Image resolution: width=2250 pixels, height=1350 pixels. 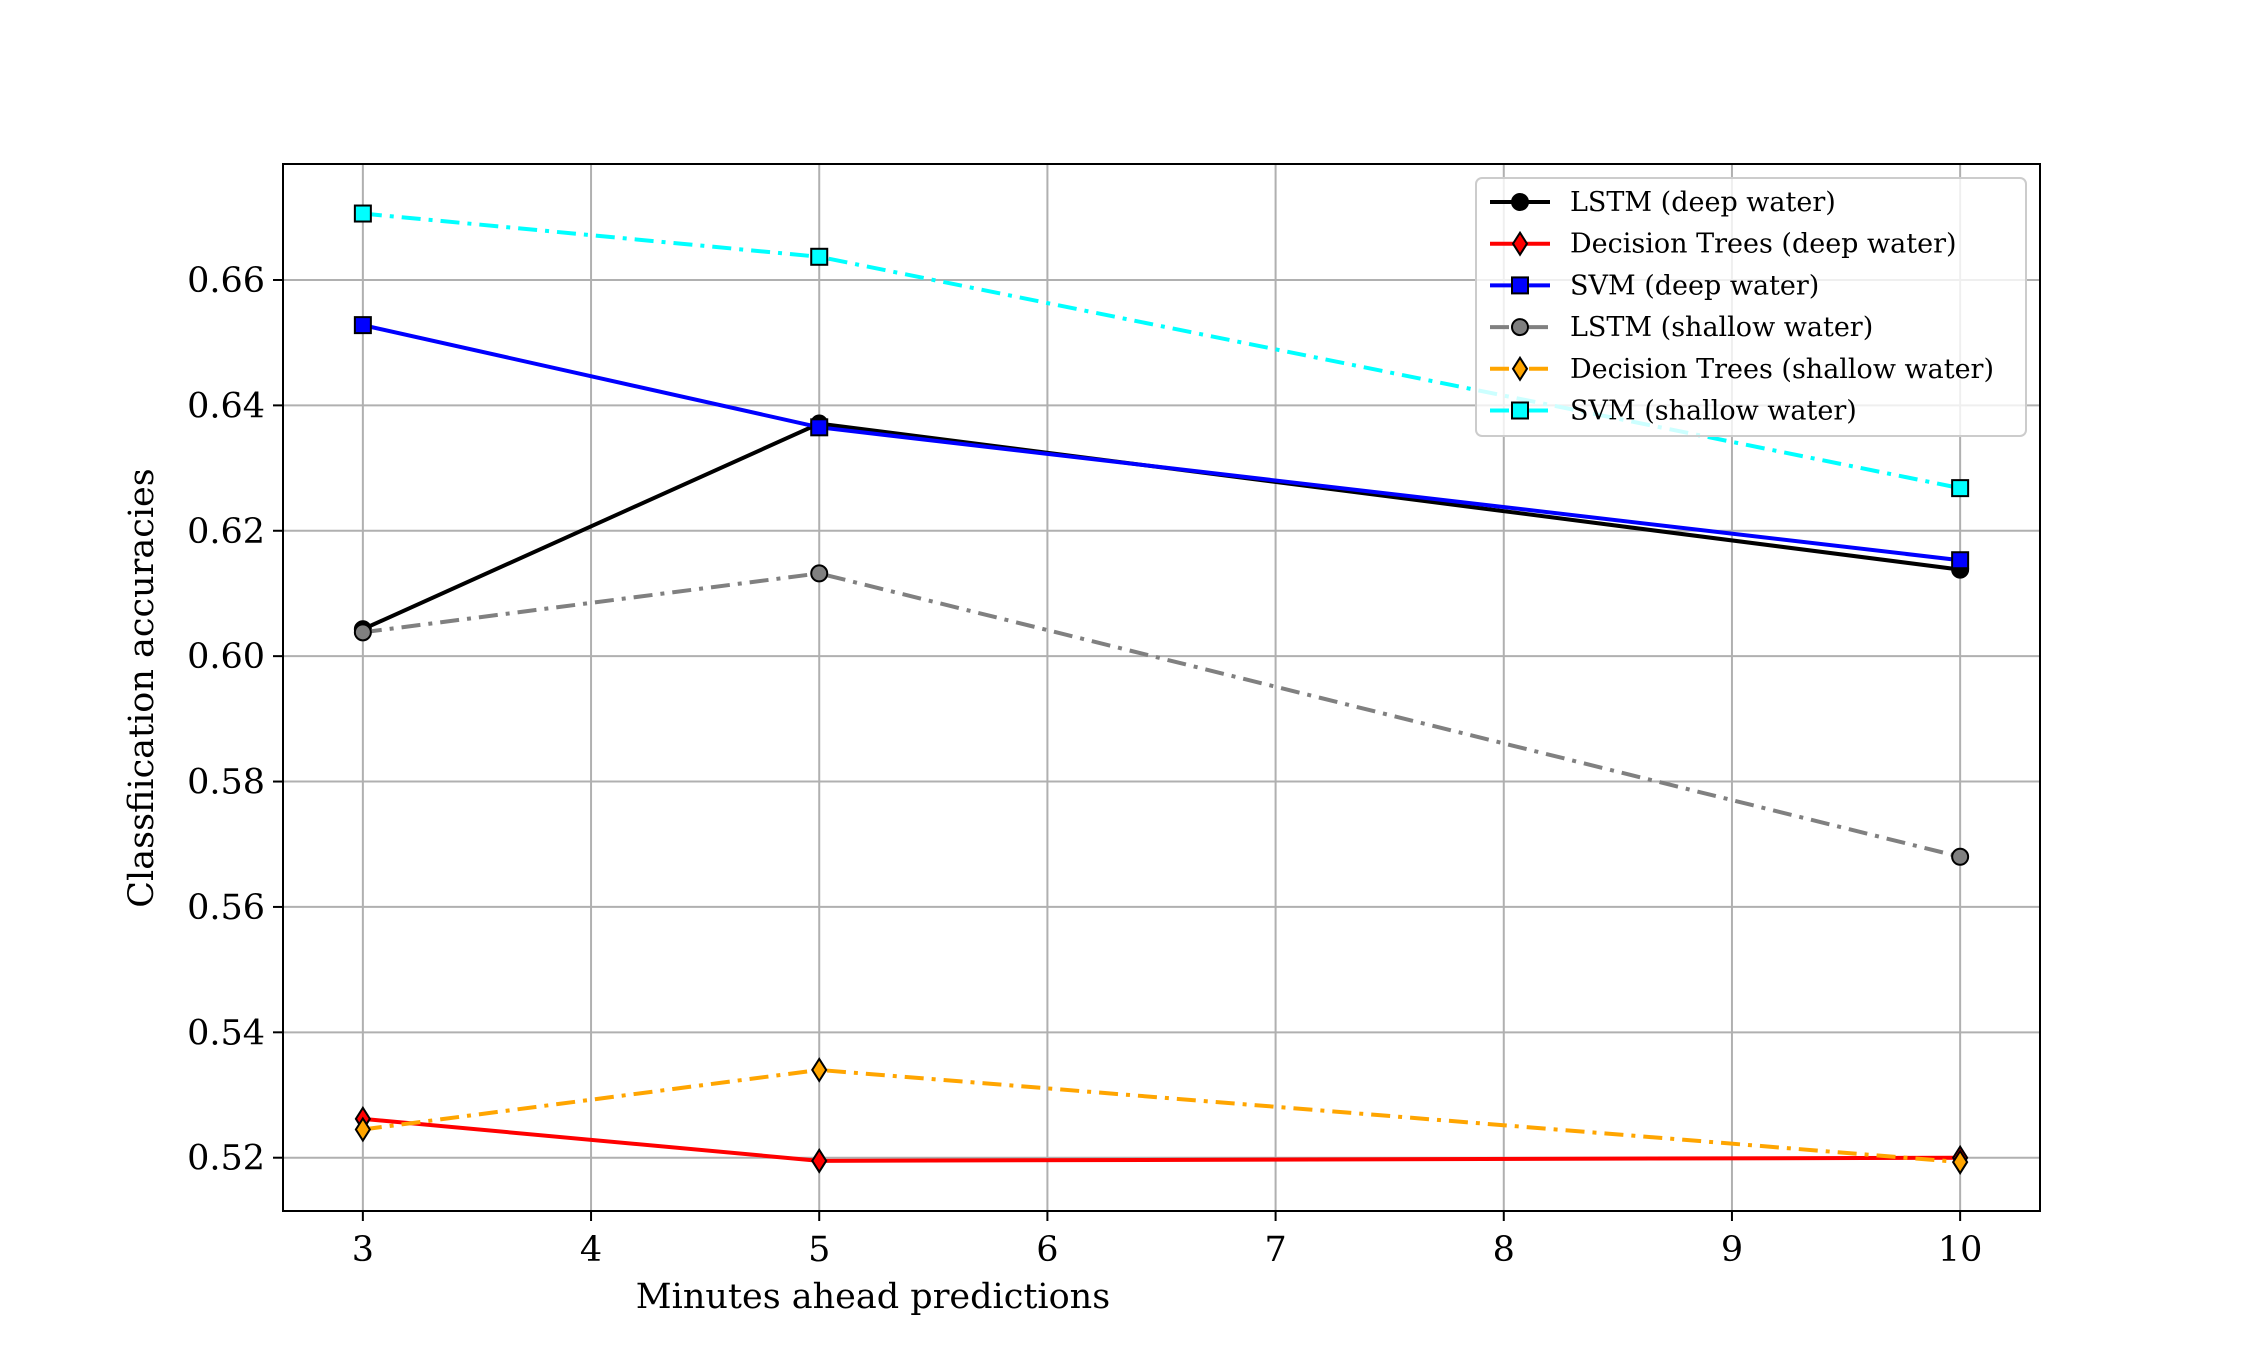 What do you see at coordinates (226, 783) in the screenshot?
I see `y-tick-label: 0.58` at bounding box center [226, 783].